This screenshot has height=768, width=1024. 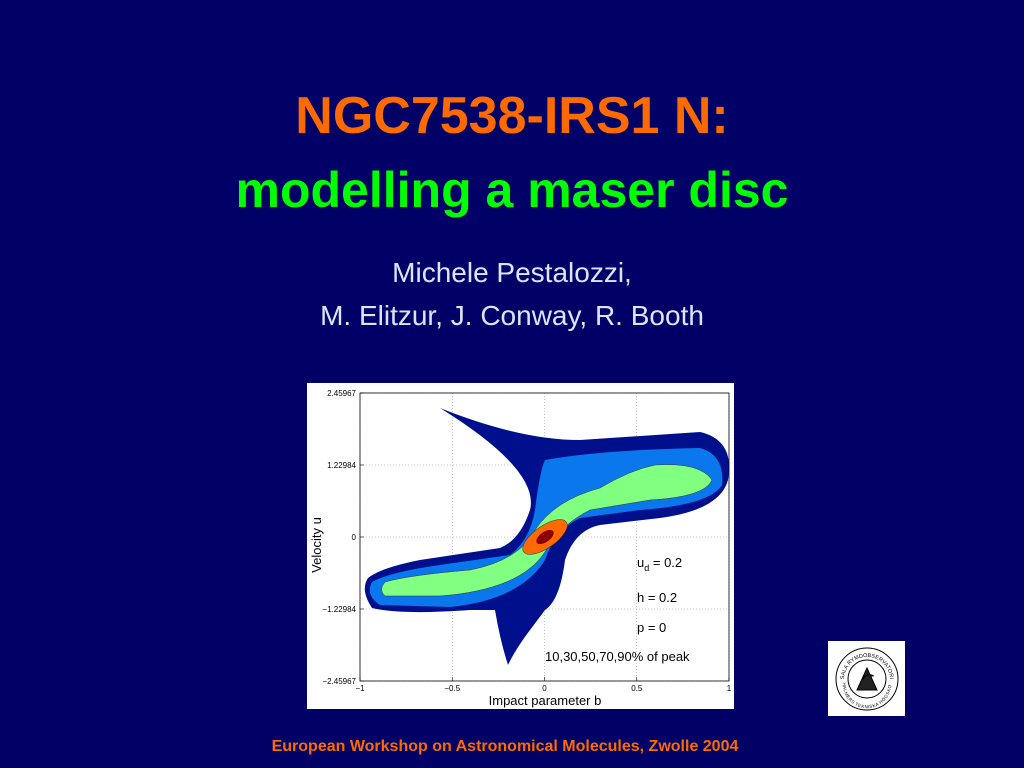 What do you see at coordinates (637, 688) in the screenshot?
I see `x-tick-label: 0.5` at bounding box center [637, 688].